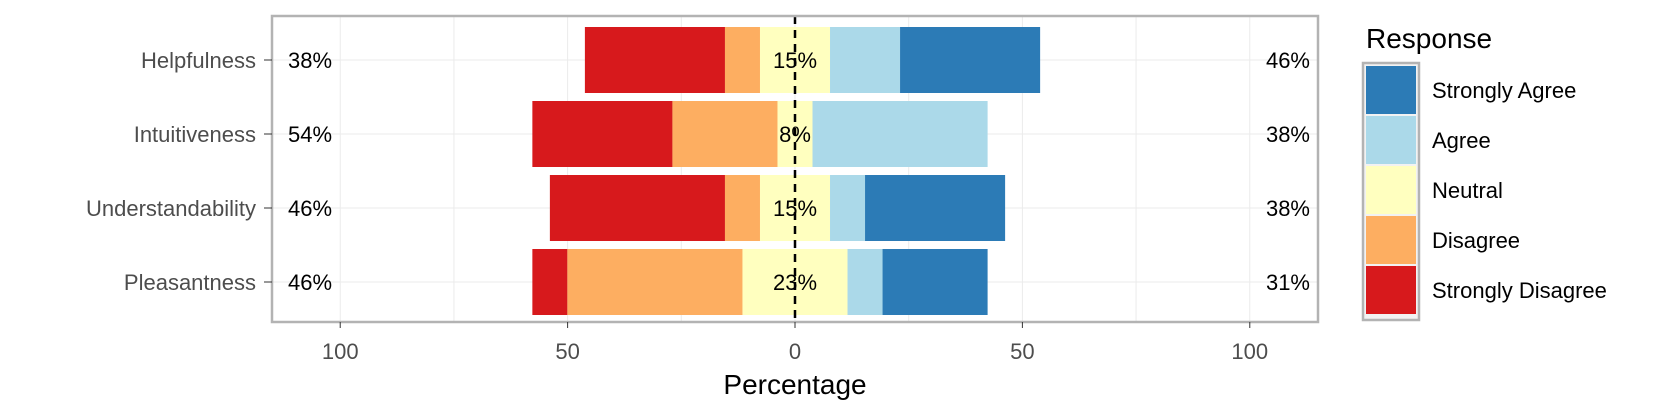  Describe the element at coordinates (1467, 190) in the screenshot. I see `legend-label: Neutral` at that location.